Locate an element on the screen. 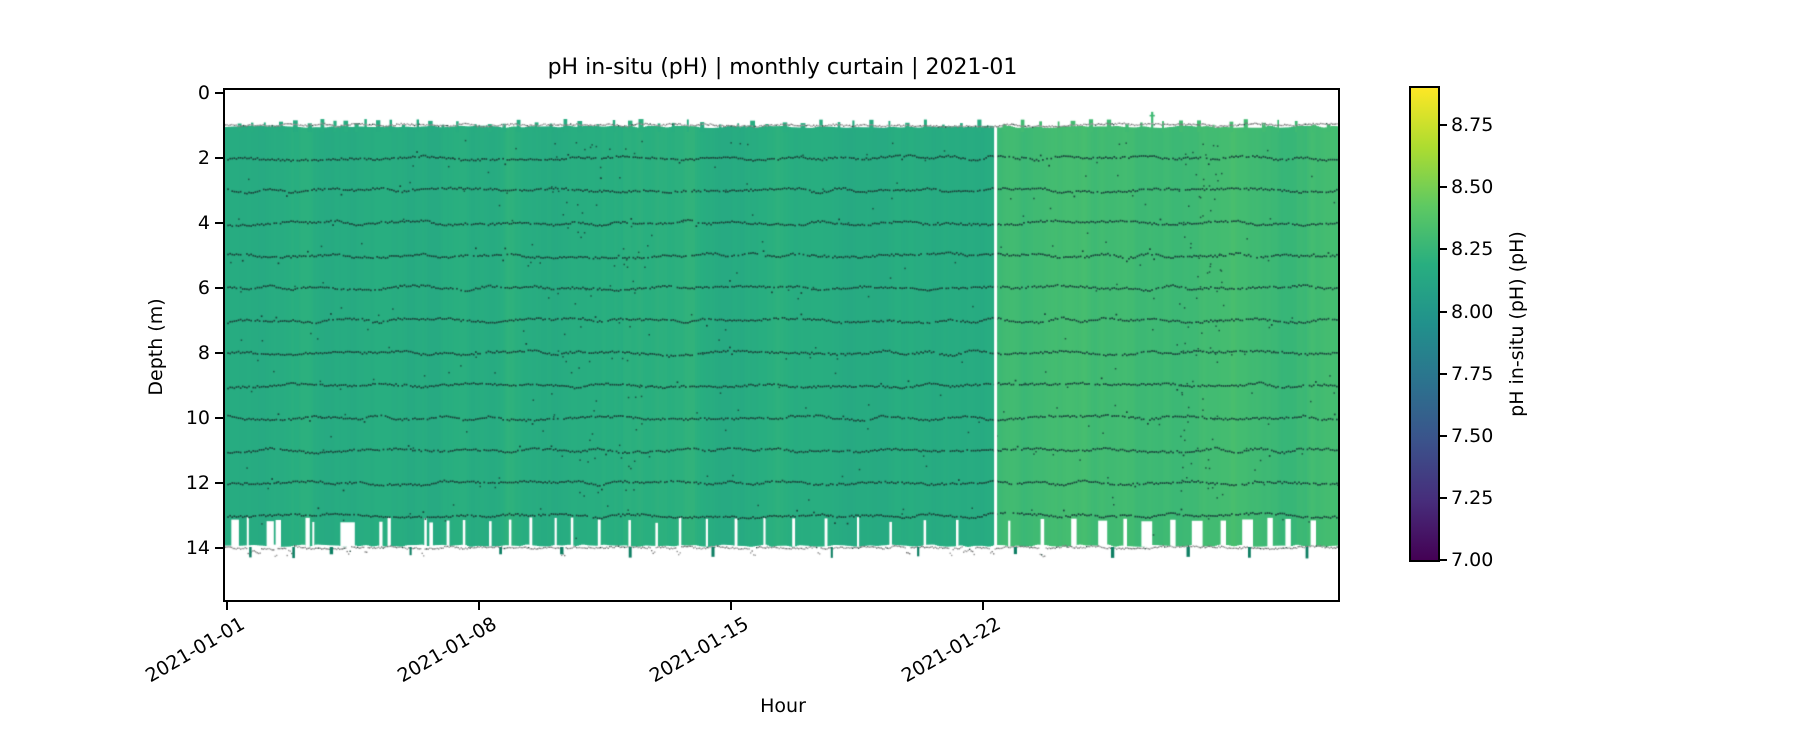 The width and height of the screenshot is (1800, 750). y-tick-label: 6 is located at coordinates (203, 288).